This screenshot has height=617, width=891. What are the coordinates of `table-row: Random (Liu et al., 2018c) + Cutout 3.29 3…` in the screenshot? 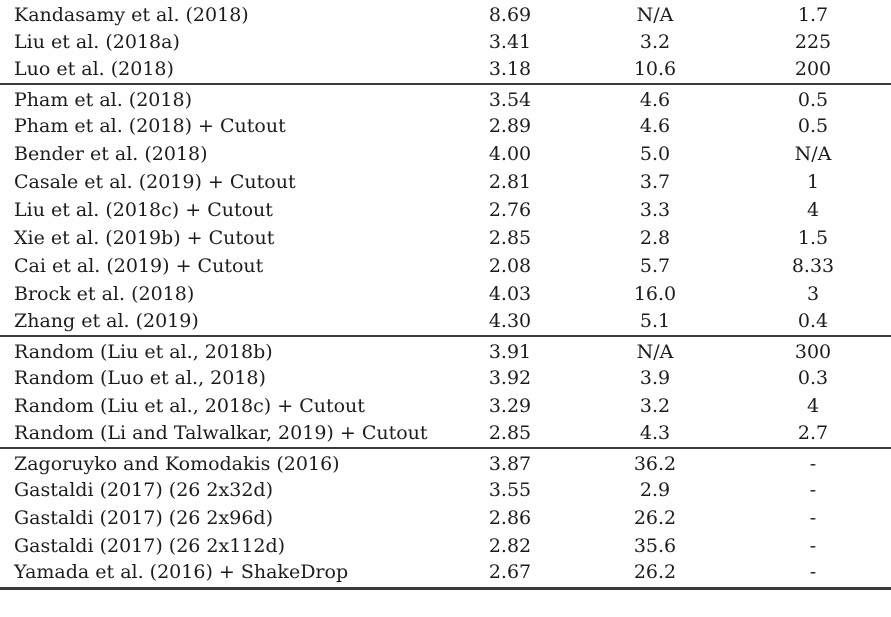 It's located at (445, 406).